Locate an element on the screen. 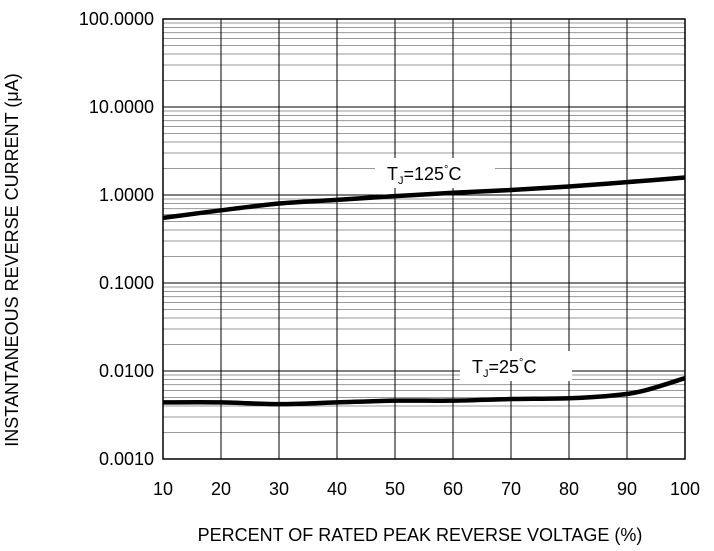 Image resolution: width=714 pixels, height=551 pixels. y-tick-label: 0.1000 is located at coordinates (126, 283).